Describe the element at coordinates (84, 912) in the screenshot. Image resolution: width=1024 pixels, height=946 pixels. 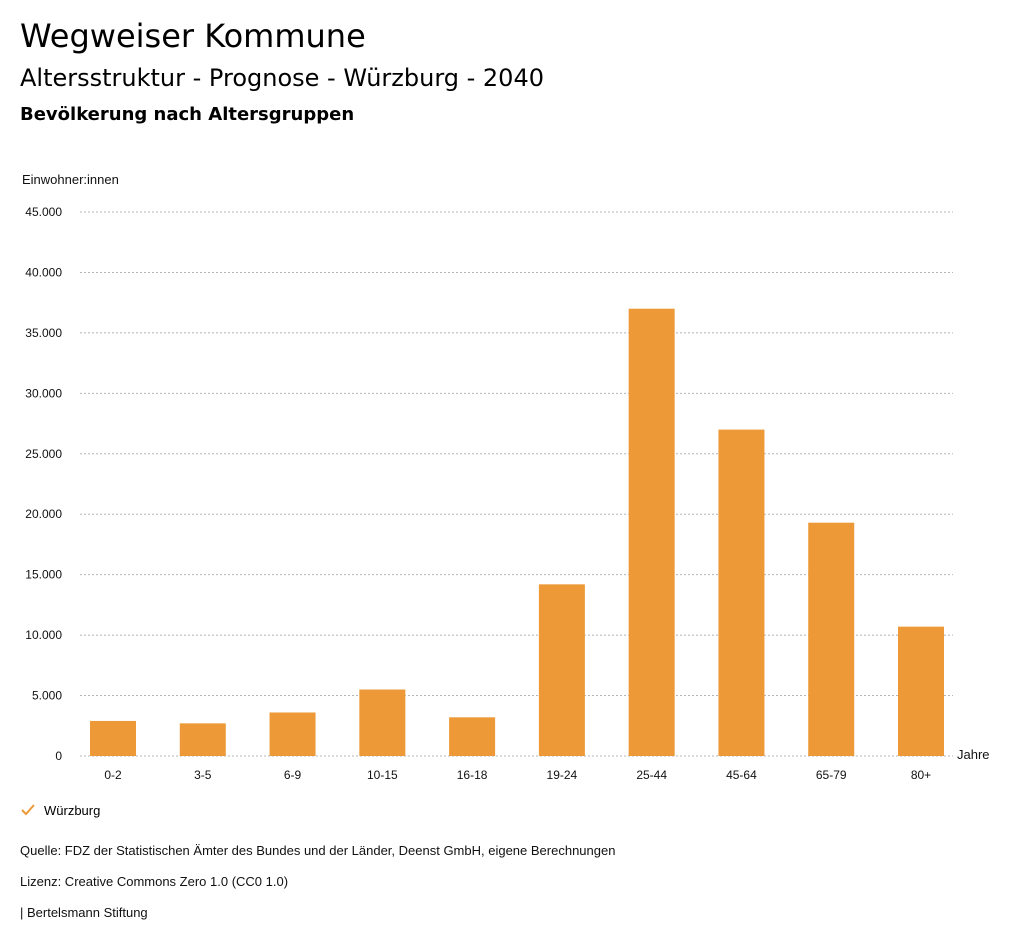
I see `brand-note: | Bertelsmann Stiftung` at that location.